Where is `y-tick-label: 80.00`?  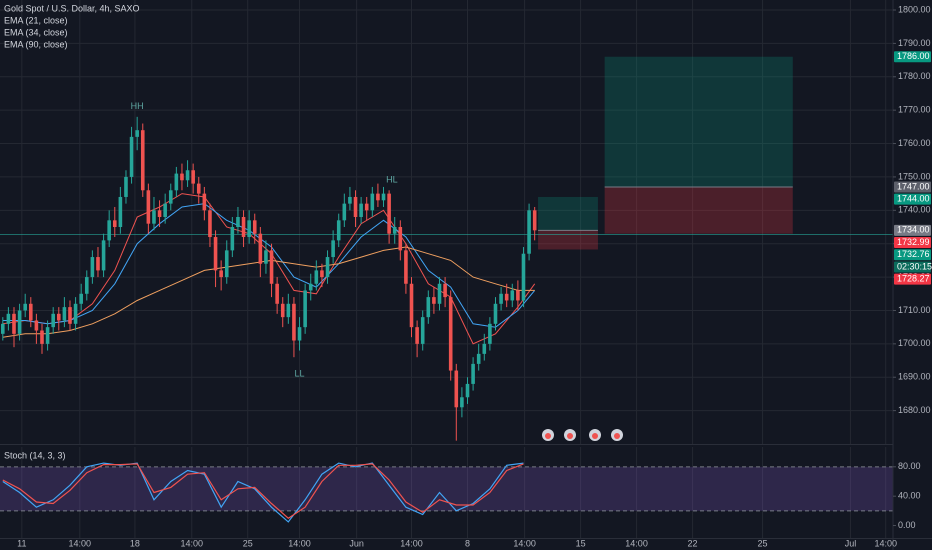 y-tick-label: 80.00 is located at coordinates (909, 466).